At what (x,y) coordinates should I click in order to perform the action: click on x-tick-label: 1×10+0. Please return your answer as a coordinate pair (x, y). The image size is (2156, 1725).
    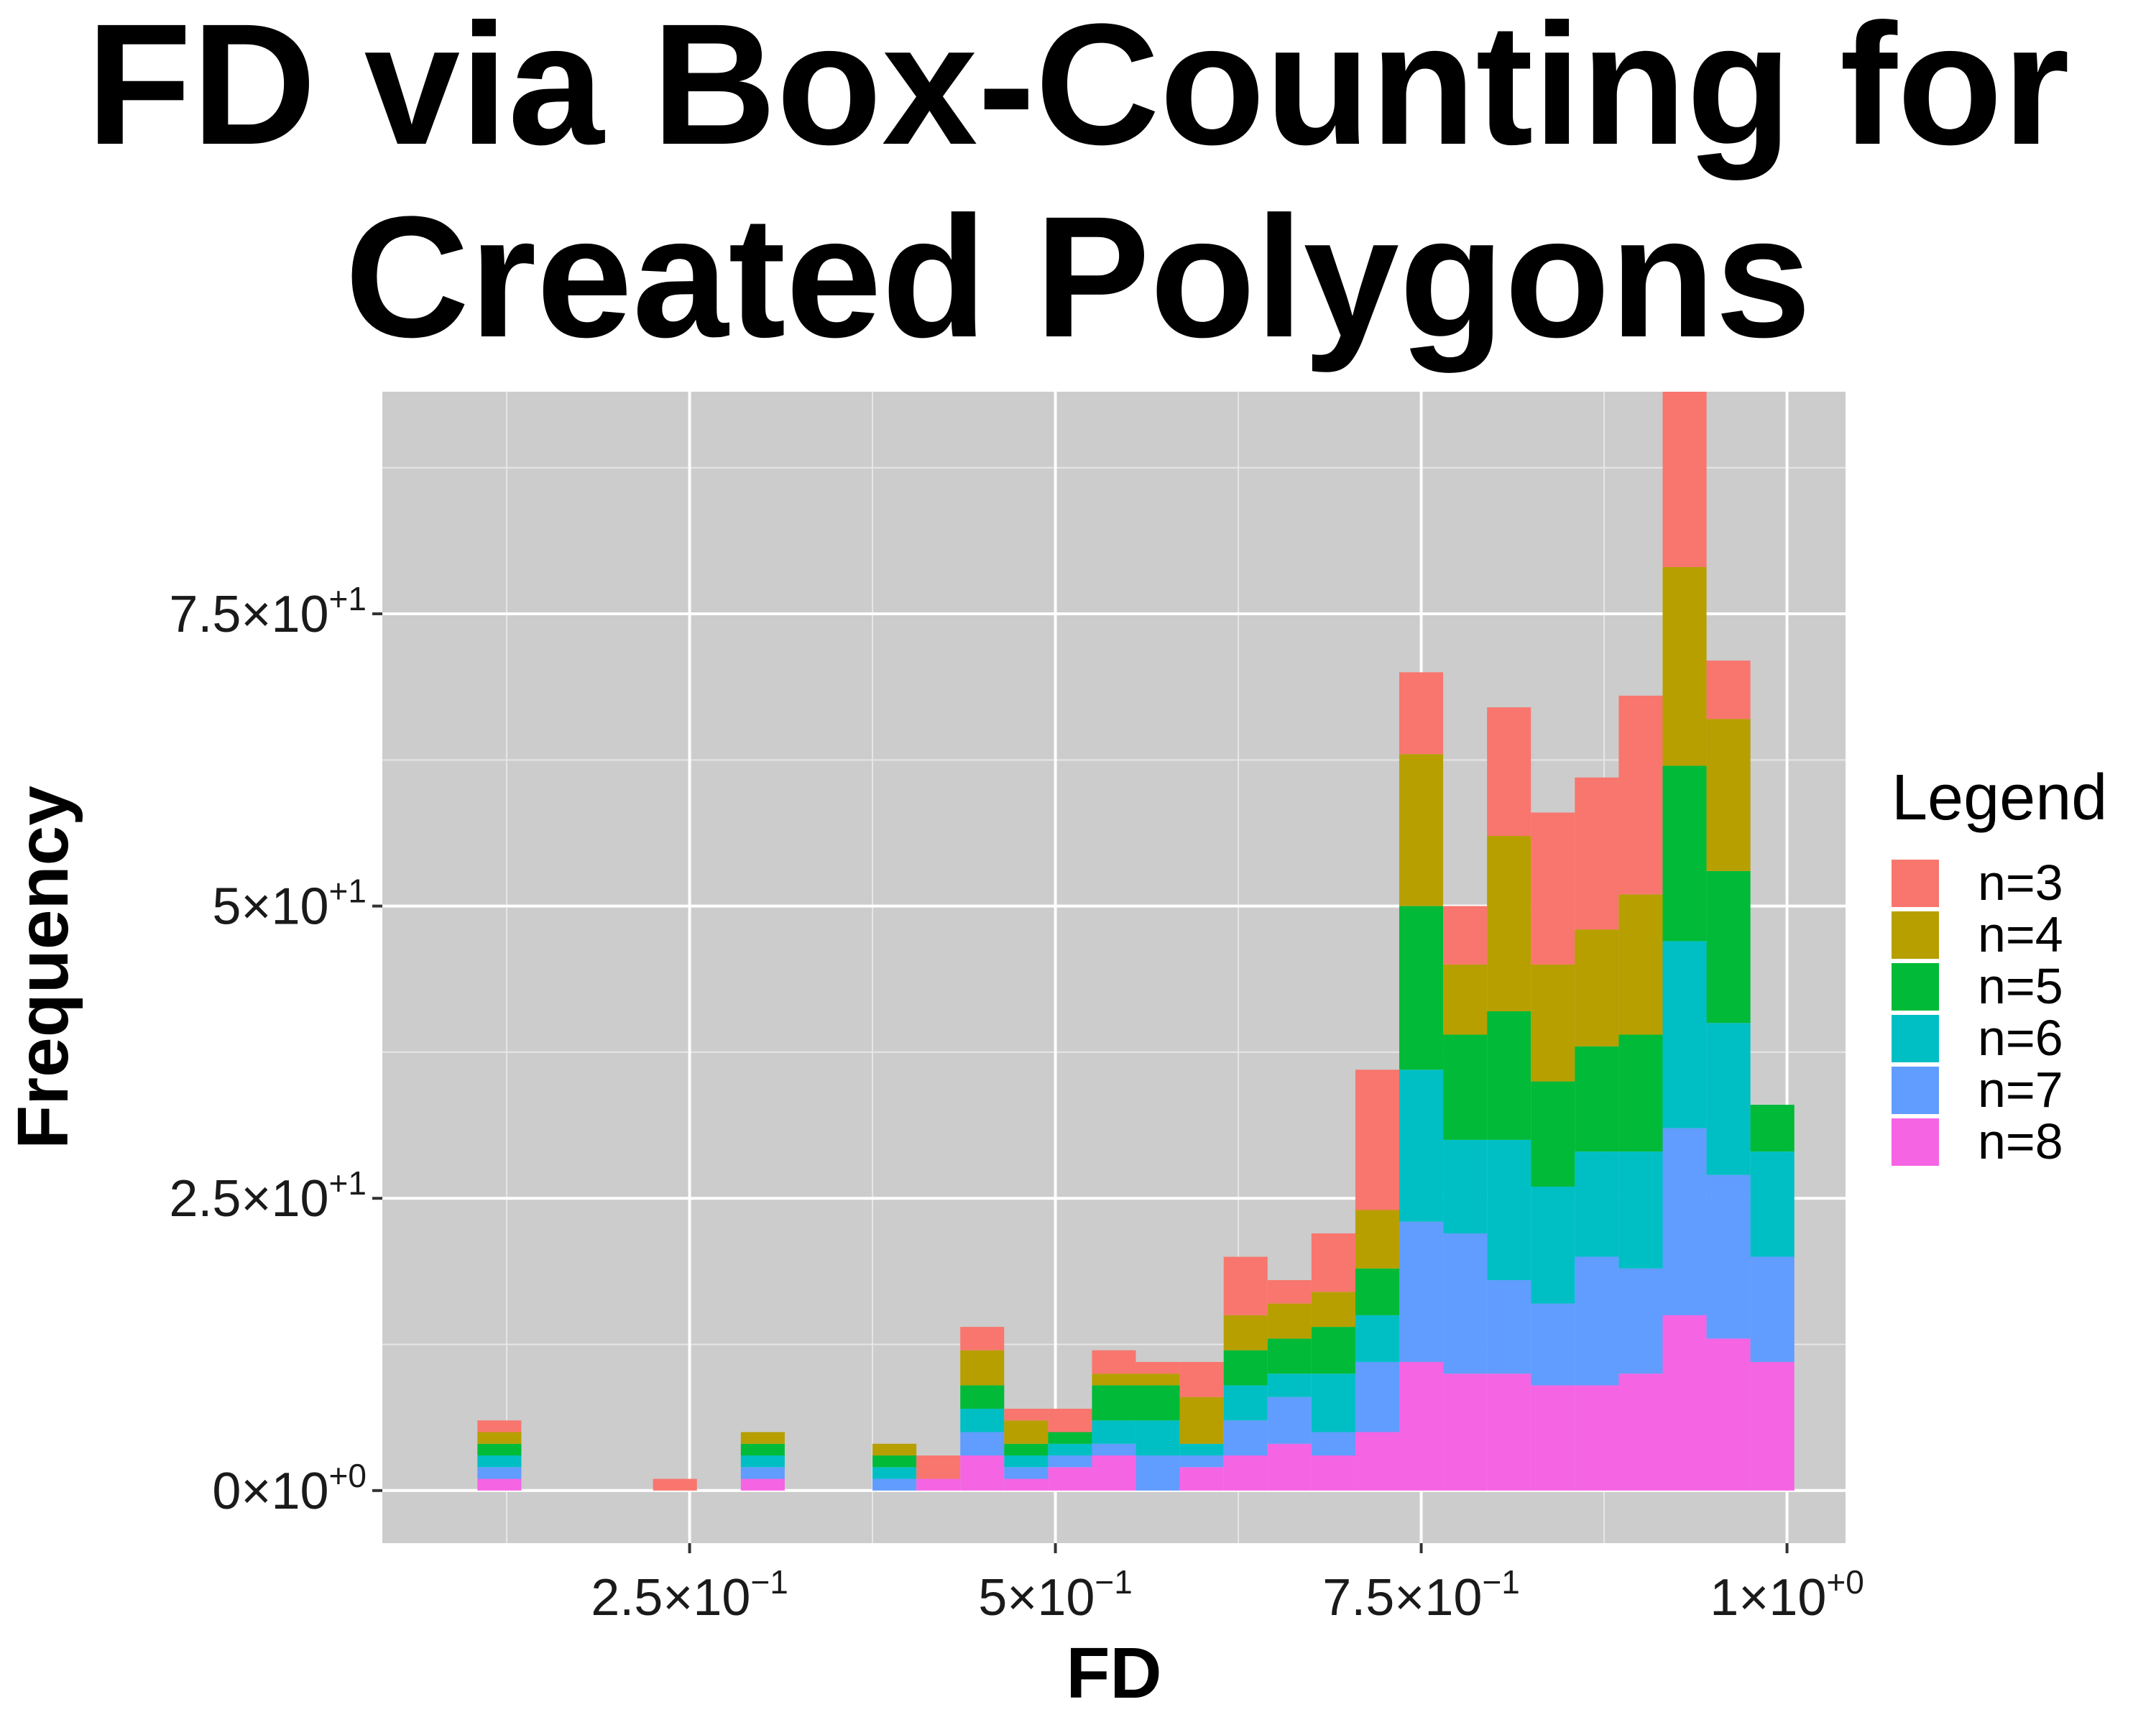
    Looking at the image, I should click on (1787, 1595).